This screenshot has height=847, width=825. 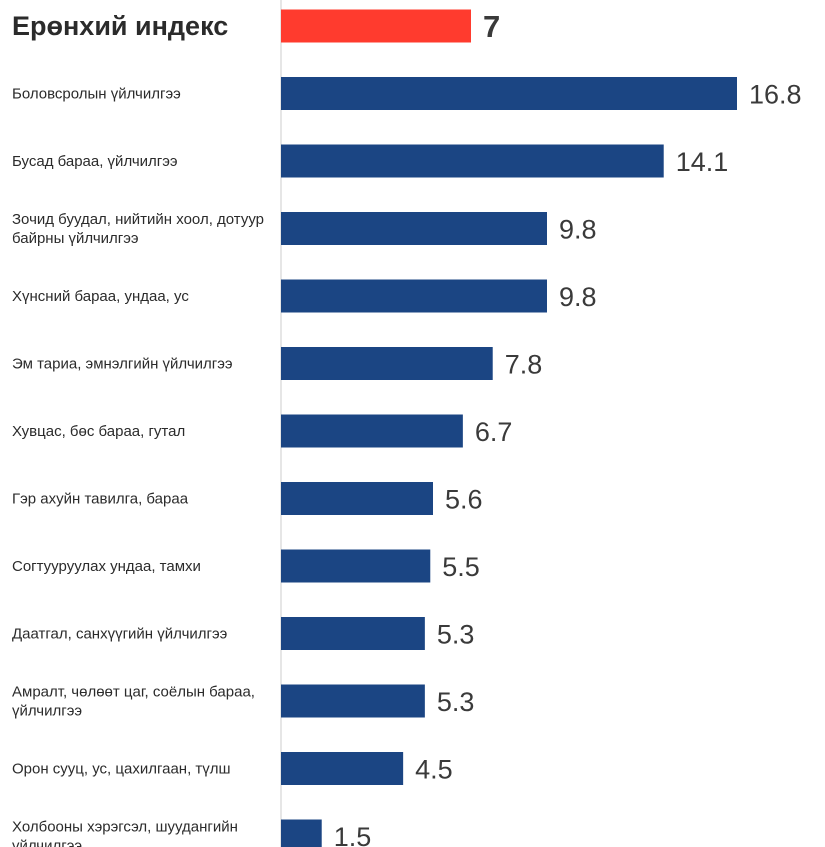 I want to click on category-label: Хүнсний бараа, ундаа, ус, so click(x=100, y=296).